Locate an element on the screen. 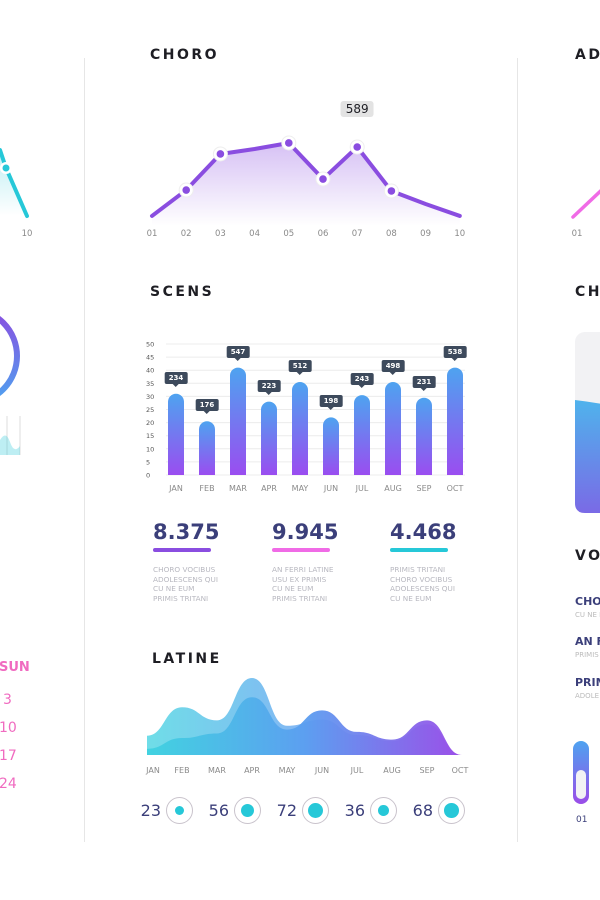 This screenshot has height=900, width=600. bar-data-label: 547 is located at coordinates (238, 353).